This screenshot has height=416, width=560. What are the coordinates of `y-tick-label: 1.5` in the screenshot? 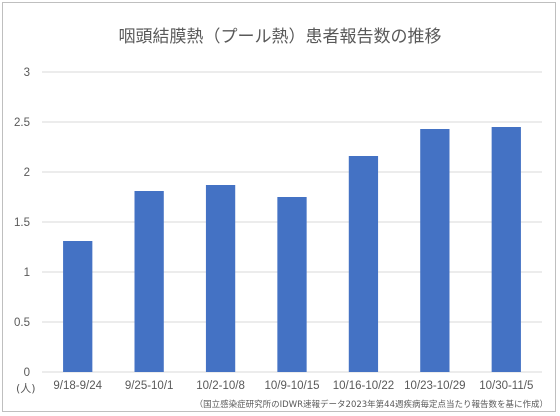 It's located at (22, 223).